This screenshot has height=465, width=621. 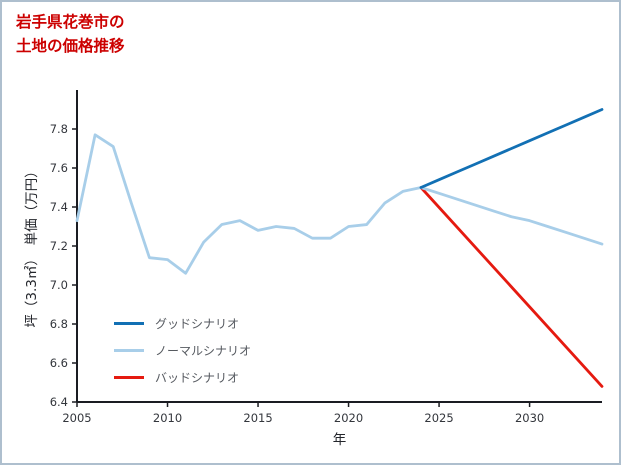 What do you see at coordinates (32, 246) in the screenshot?
I see `y-axis-label: 坪（3.3㎡） 単価（万円）` at bounding box center [32, 246].